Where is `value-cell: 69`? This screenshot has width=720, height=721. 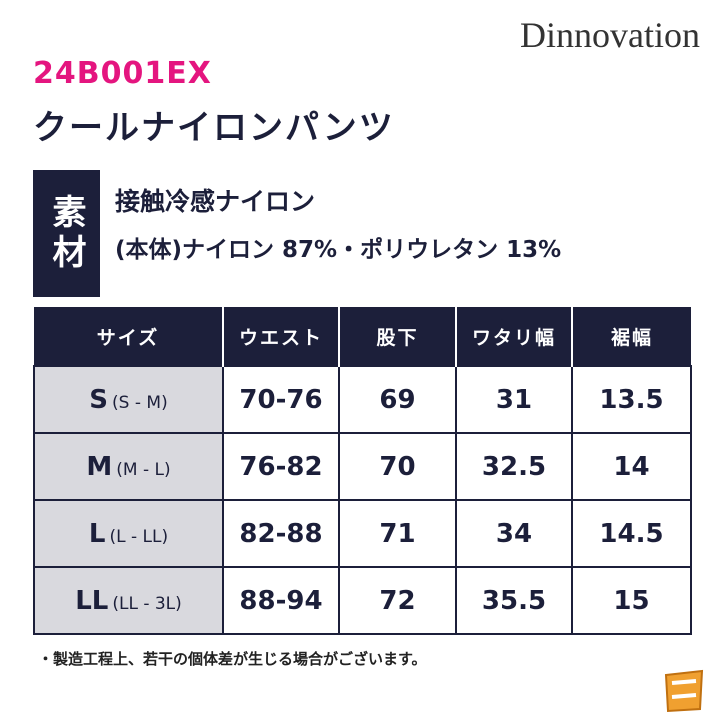 value-cell: 69 is located at coordinates (397, 399).